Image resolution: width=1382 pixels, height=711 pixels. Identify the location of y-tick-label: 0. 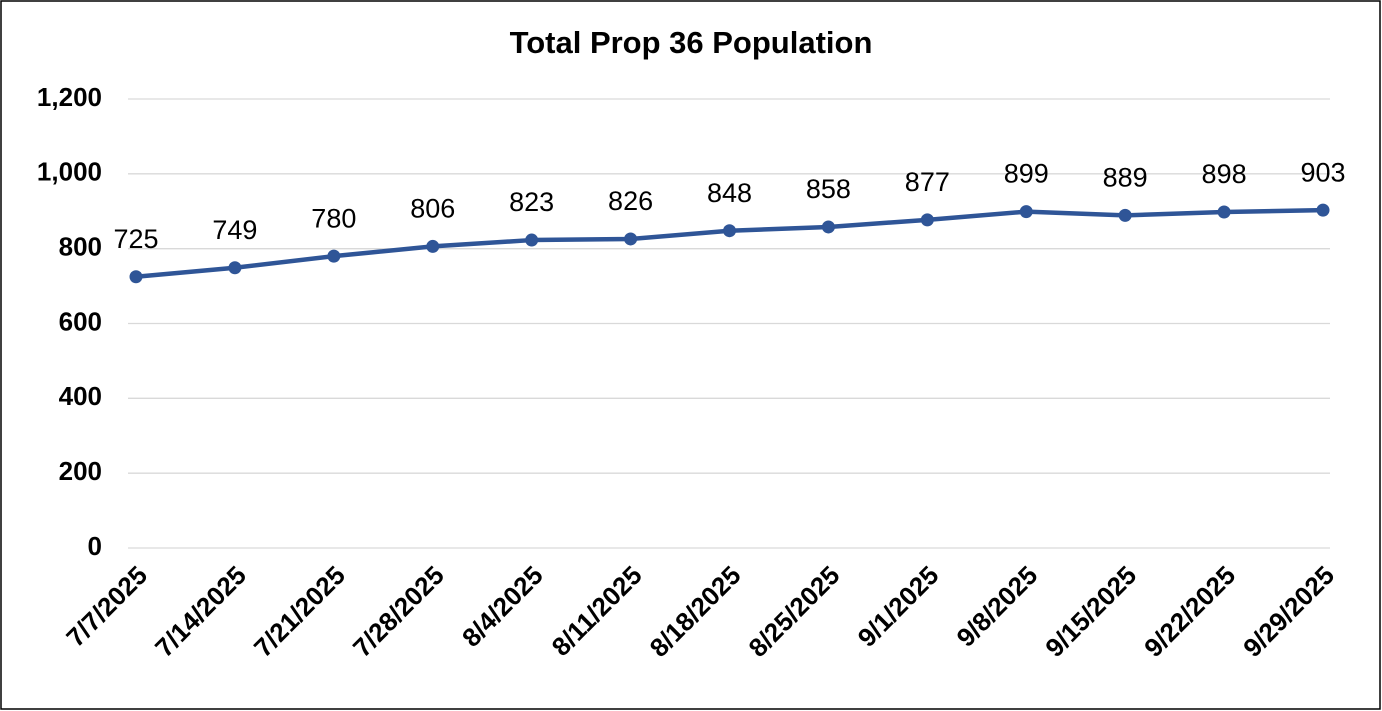
(95, 546).